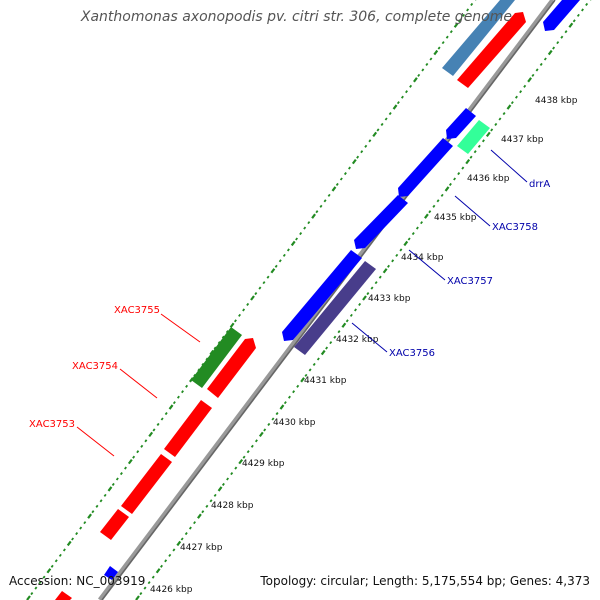 The image size is (600, 600). I want to click on gene-reverse-upper, so click(461, 123).